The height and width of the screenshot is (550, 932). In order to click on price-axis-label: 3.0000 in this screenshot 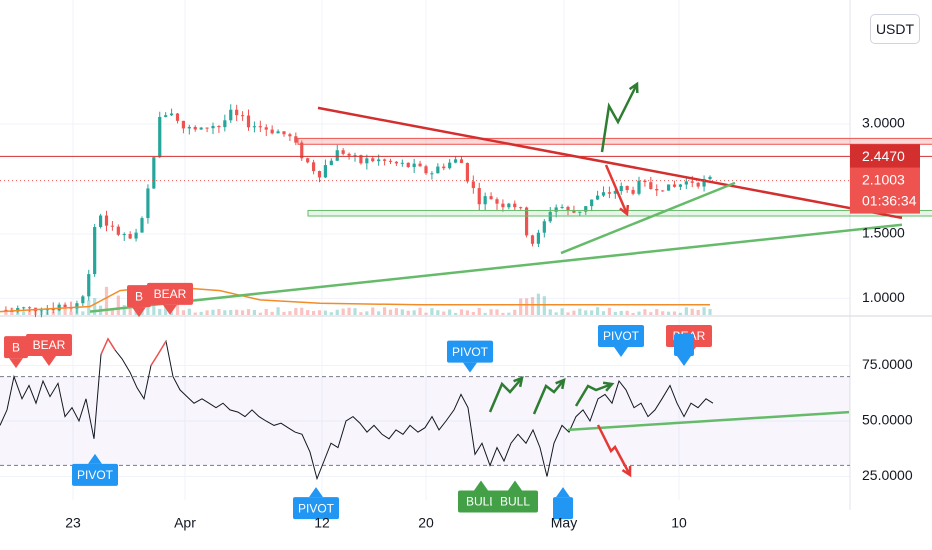, I will do `click(883, 123)`.